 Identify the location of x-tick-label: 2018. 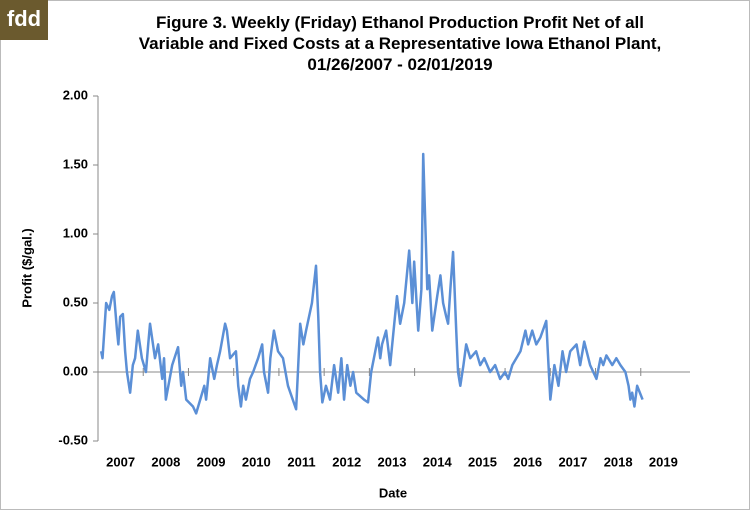
(618, 461).